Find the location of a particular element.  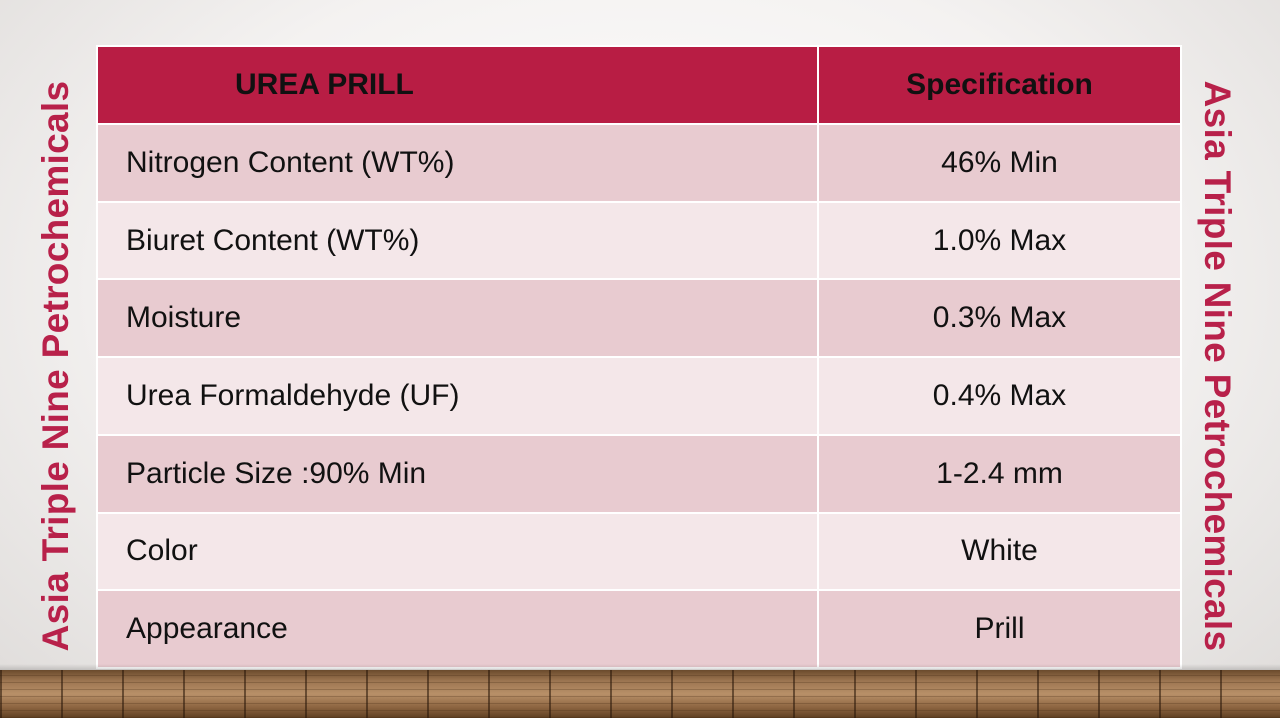

row-property: Particle Size :90% Min is located at coordinates (457, 473).